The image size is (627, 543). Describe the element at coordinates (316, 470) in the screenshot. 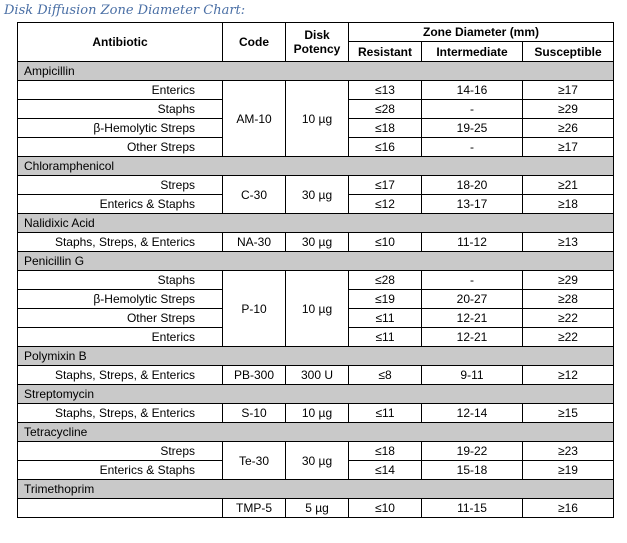

I see `table-row: Enterics & Staphs ≤14 15-18 ≥19` at that location.